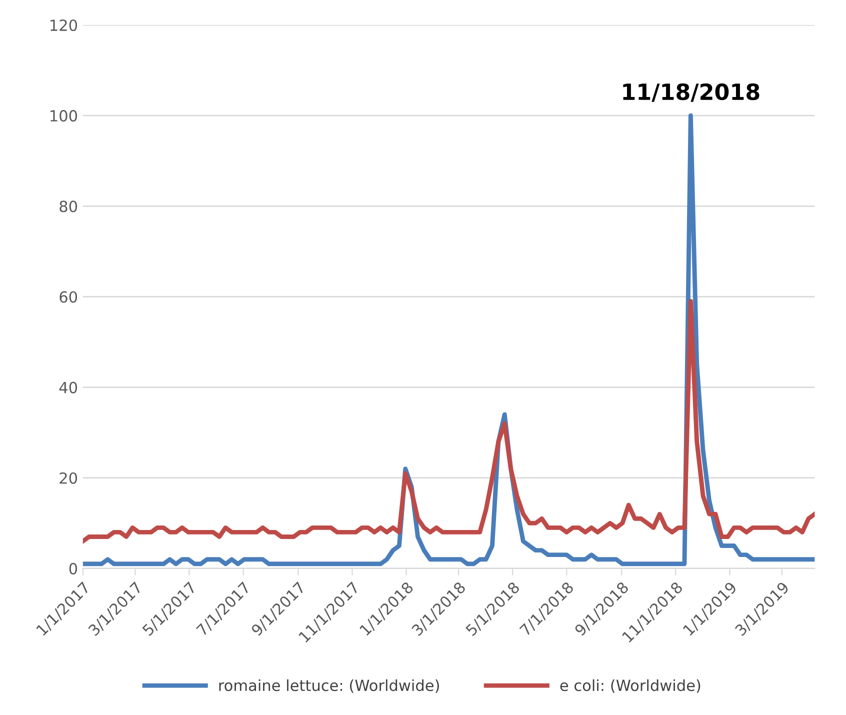  Describe the element at coordinates (69, 297) in the screenshot. I see `y-tick-label: 60` at that location.